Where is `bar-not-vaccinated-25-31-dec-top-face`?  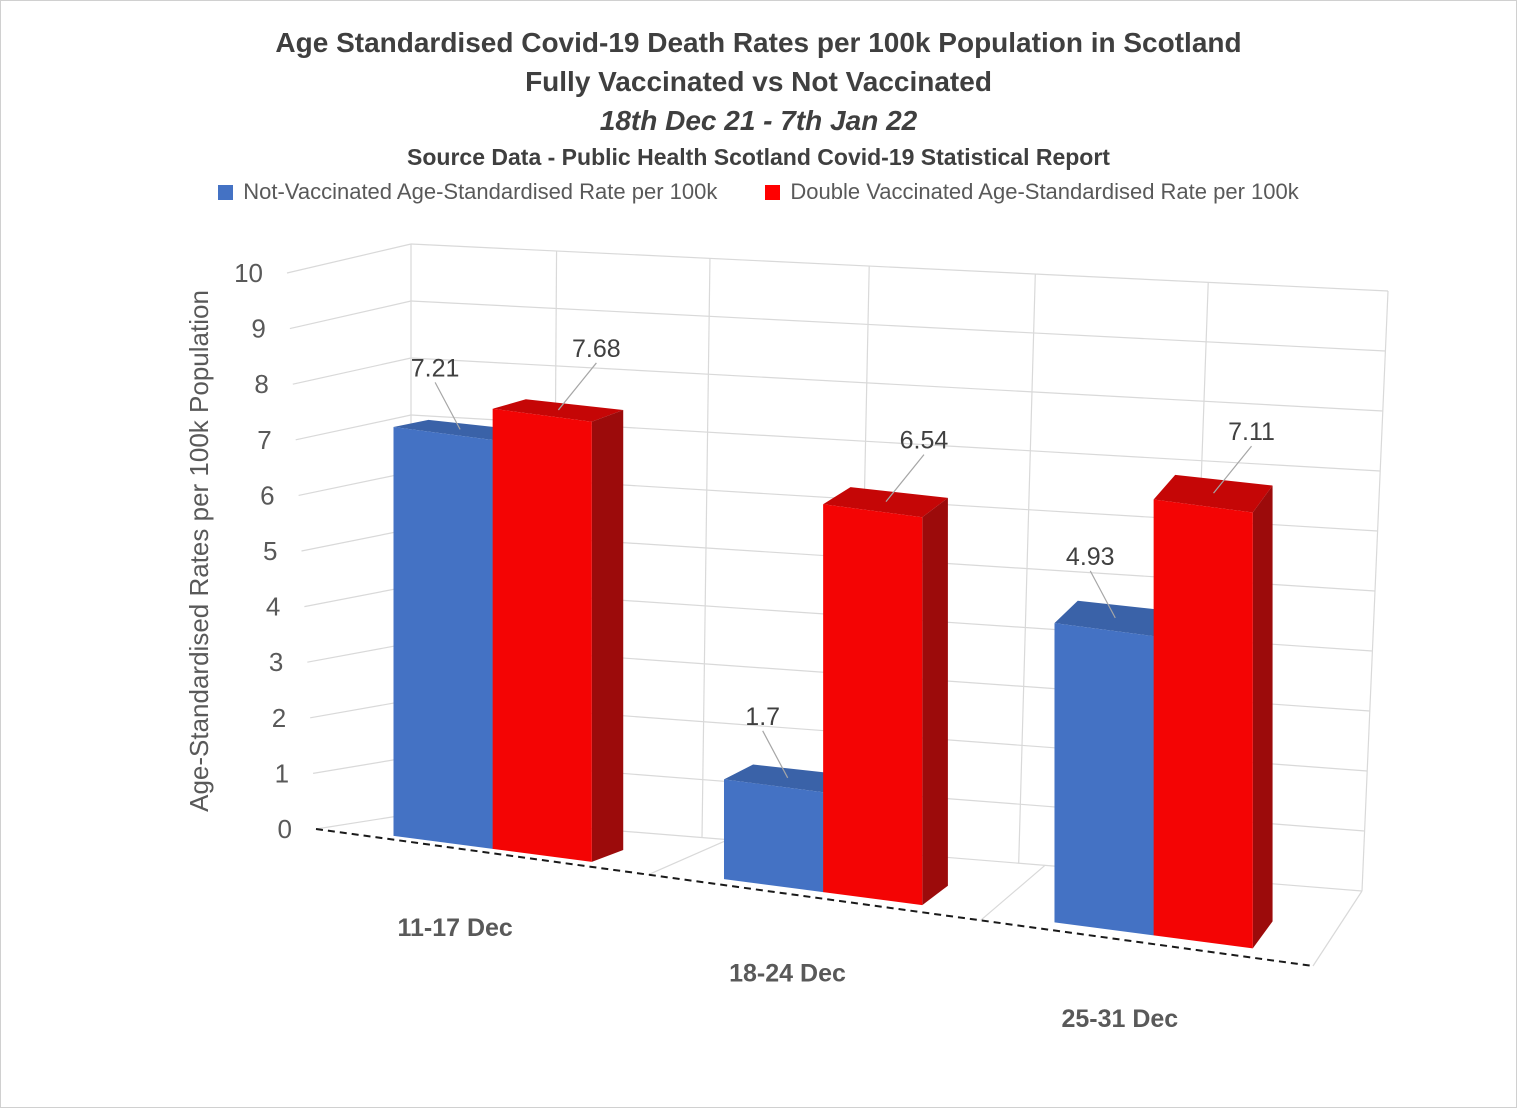
bar-not-vaccinated-25-31-dec-top-face is located at coordinates (1115, 618).